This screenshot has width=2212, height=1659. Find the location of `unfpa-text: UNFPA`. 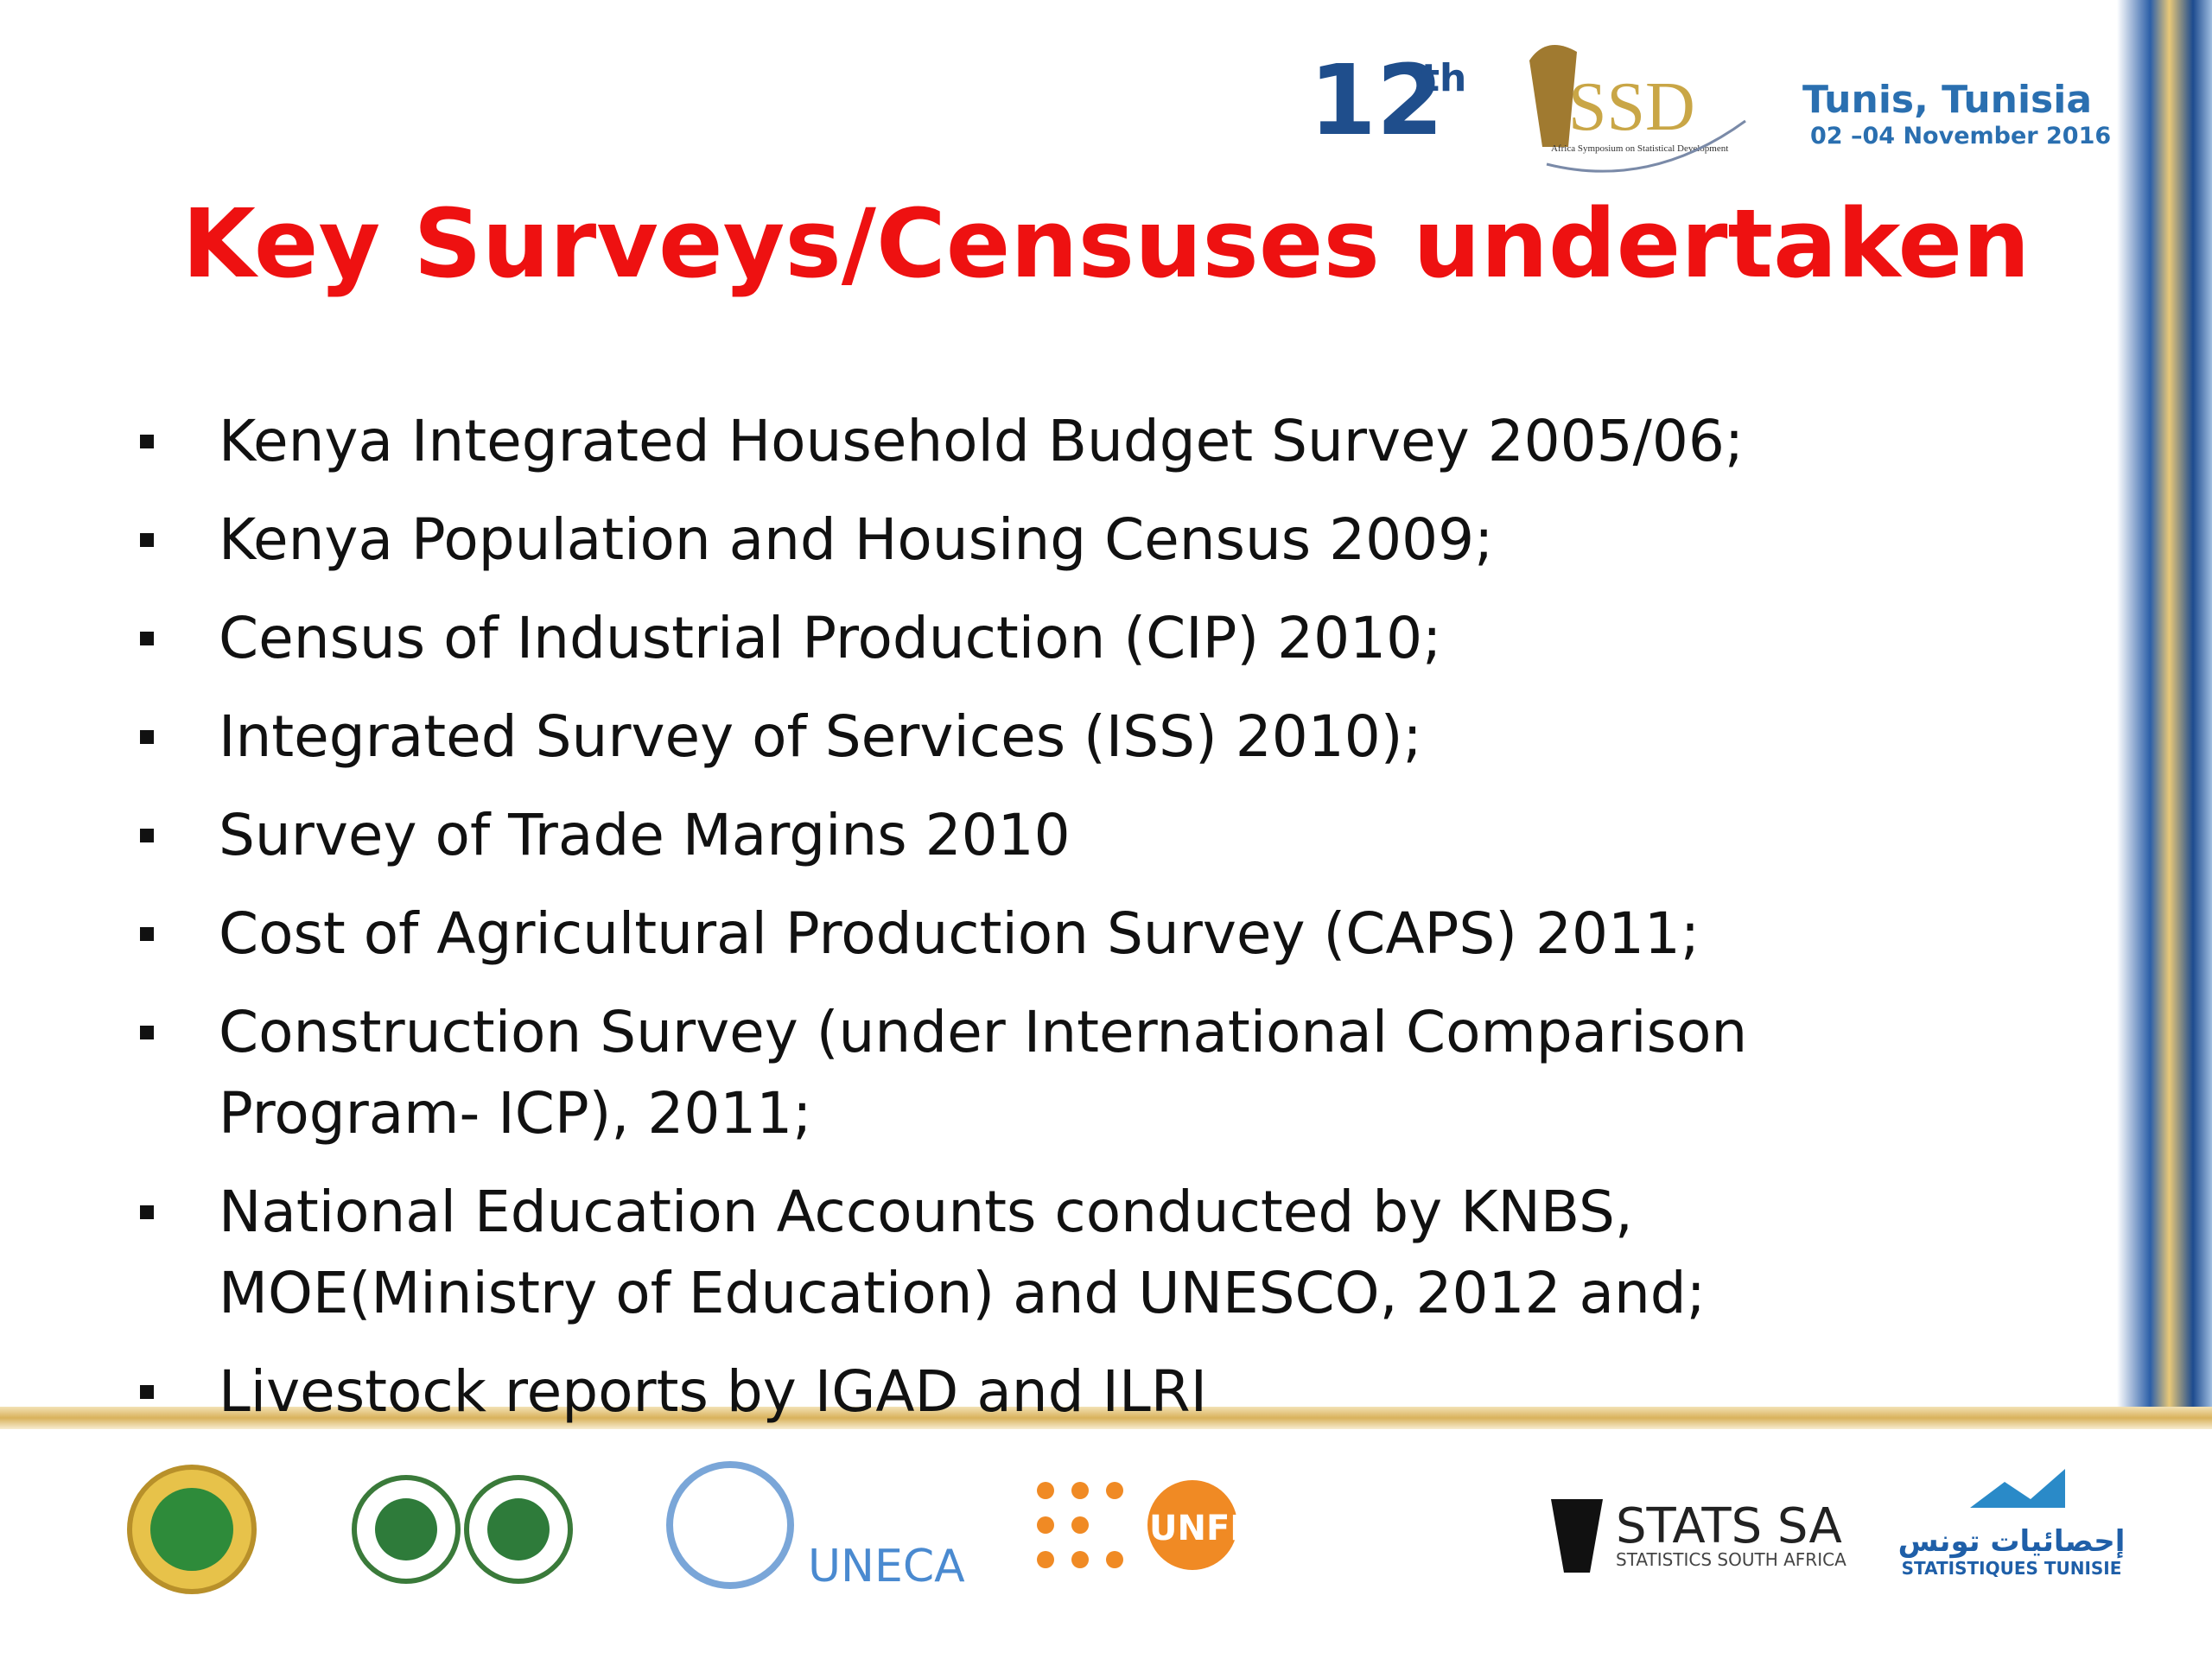

unfpa-text: UNFPA is located at coordinates (1214, 1528).